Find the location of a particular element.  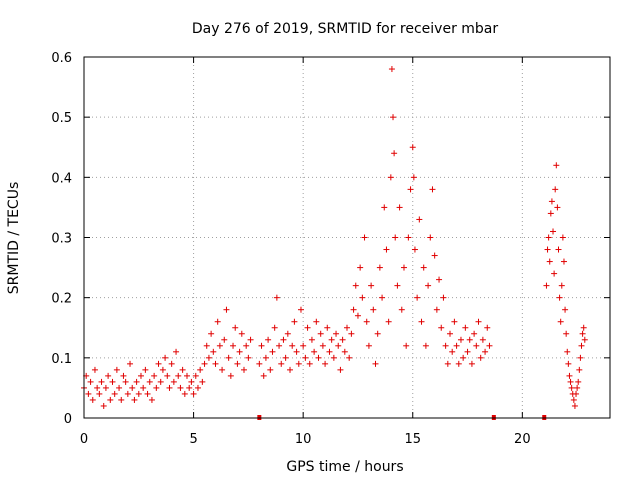

y-tick-label: 0.3 is located at coordinates (61, 239).